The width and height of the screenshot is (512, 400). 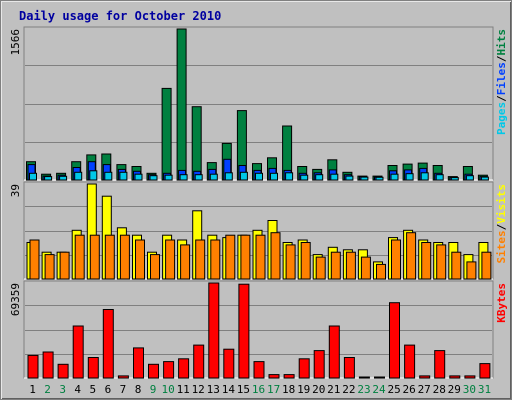 I want to click on x-tick-label-11: 11, so click(x=183, y=389).